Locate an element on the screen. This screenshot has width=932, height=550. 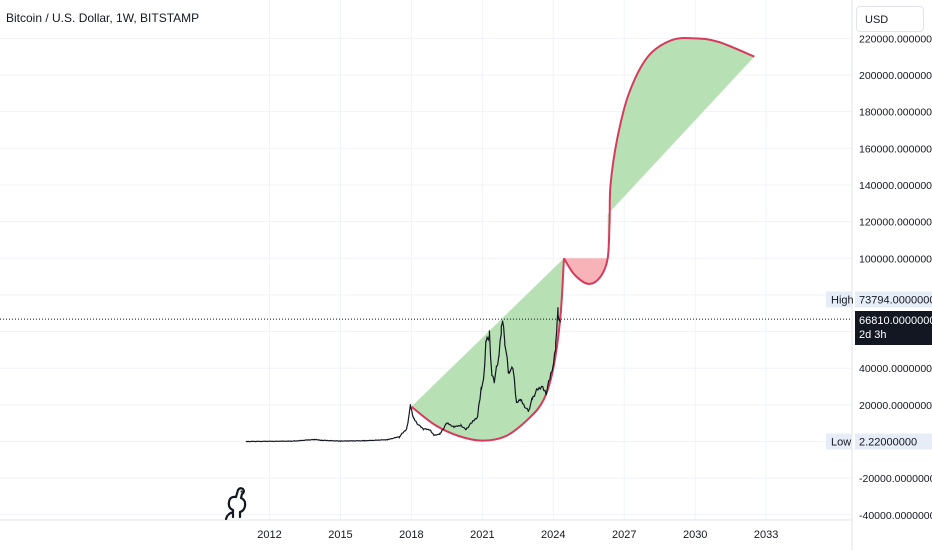
x-tick-label: 2033 is located at coordinates (766, 535).